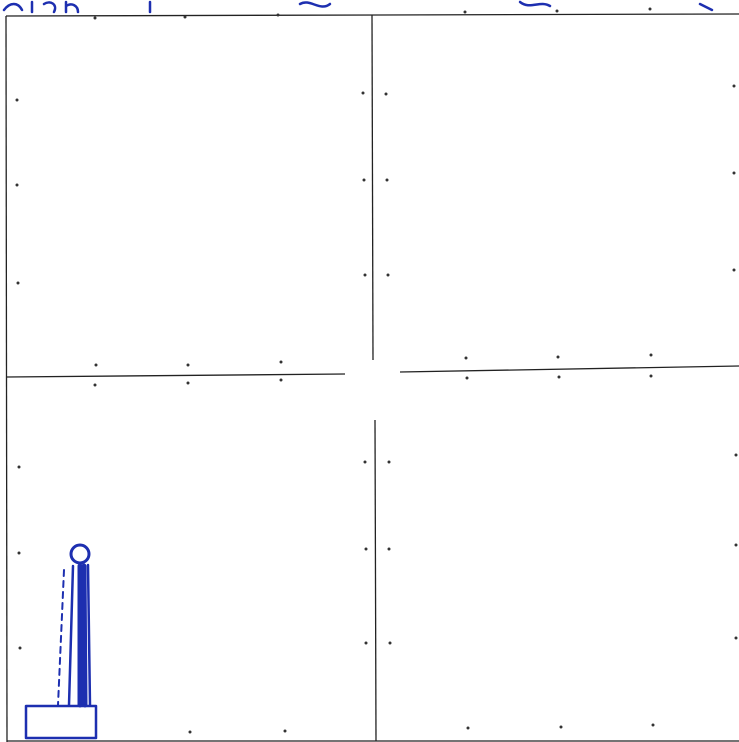 The height and width of the screenshot is (742, 739). What do you see at coordinates (80, 554) in the screenshot?
I see `sketch-knob` at bounding box center [80, 554].